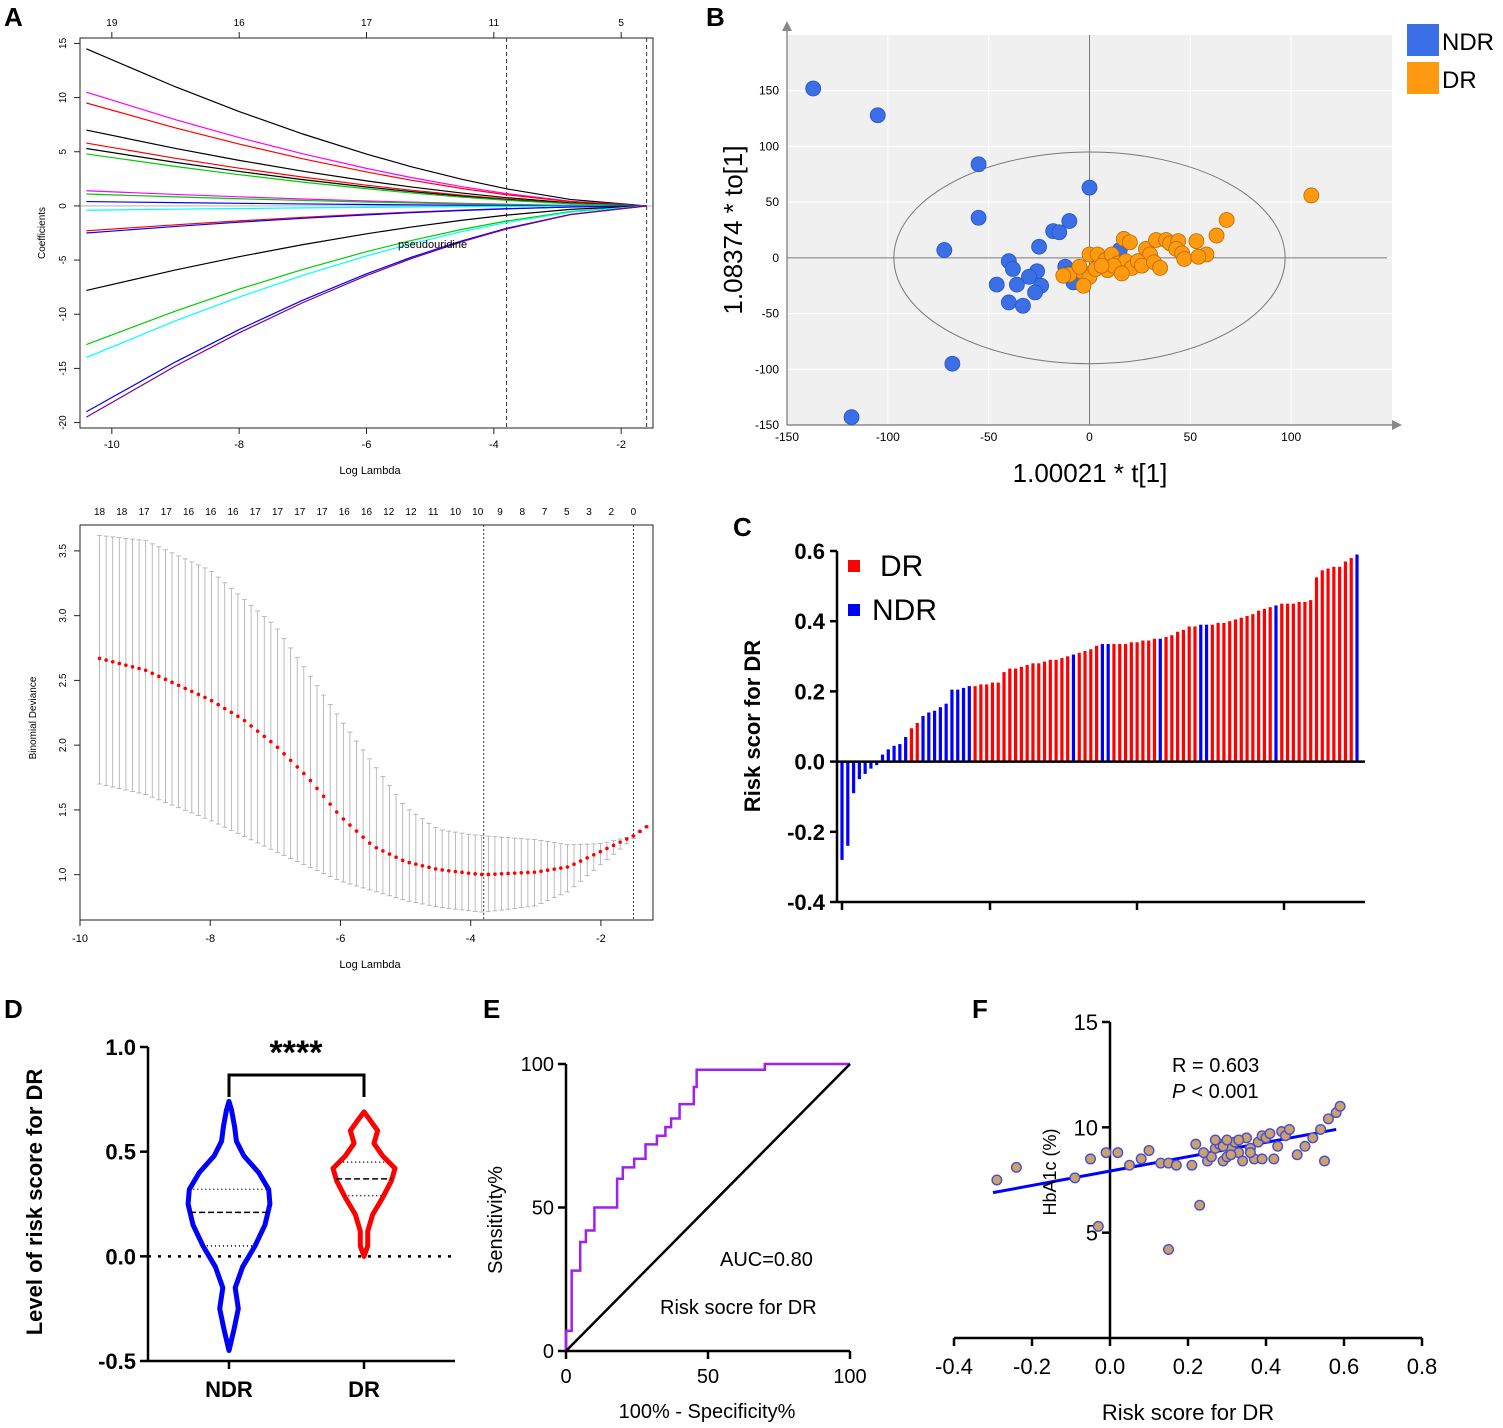  What do you see at coordinates (370, 965) in the screenshot?
I see `a2-x-axis-label: Log Lambda` at bounding box center [370, 965].